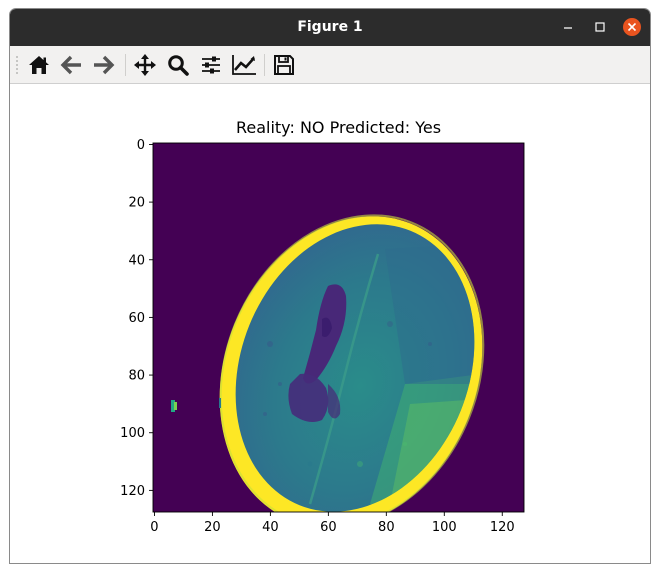  What do you see at coordinates (338, 127) in the screenshot?
I see `plot-title: Reality: NO Predicted: Yes` at bounding box center [338, 127].